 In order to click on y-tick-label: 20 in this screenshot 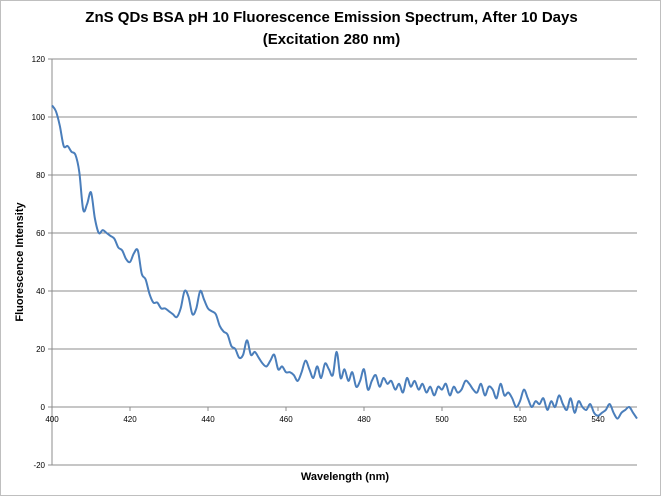, I will do `click(40, 349)`.